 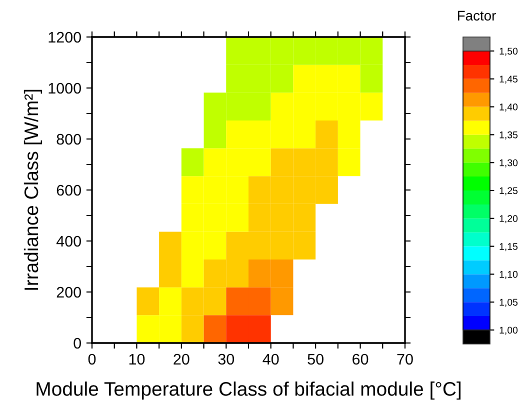 What do you see at coordinates (64, 37) in the screenshot?
I see `y-tick-label: 1200` at bounding box center [64, 37].